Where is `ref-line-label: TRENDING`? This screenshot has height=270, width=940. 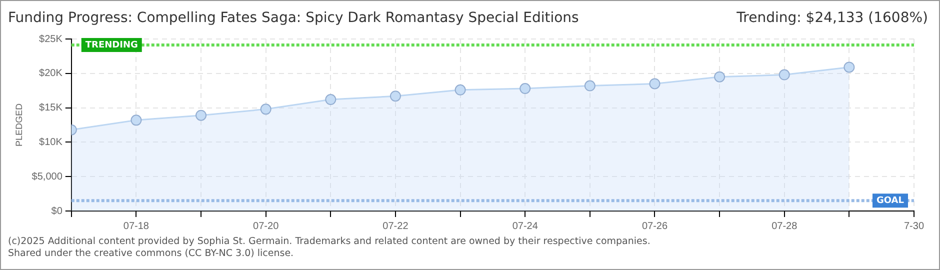
ref-line-label: TRENDING is located at coordinates (111, 45).